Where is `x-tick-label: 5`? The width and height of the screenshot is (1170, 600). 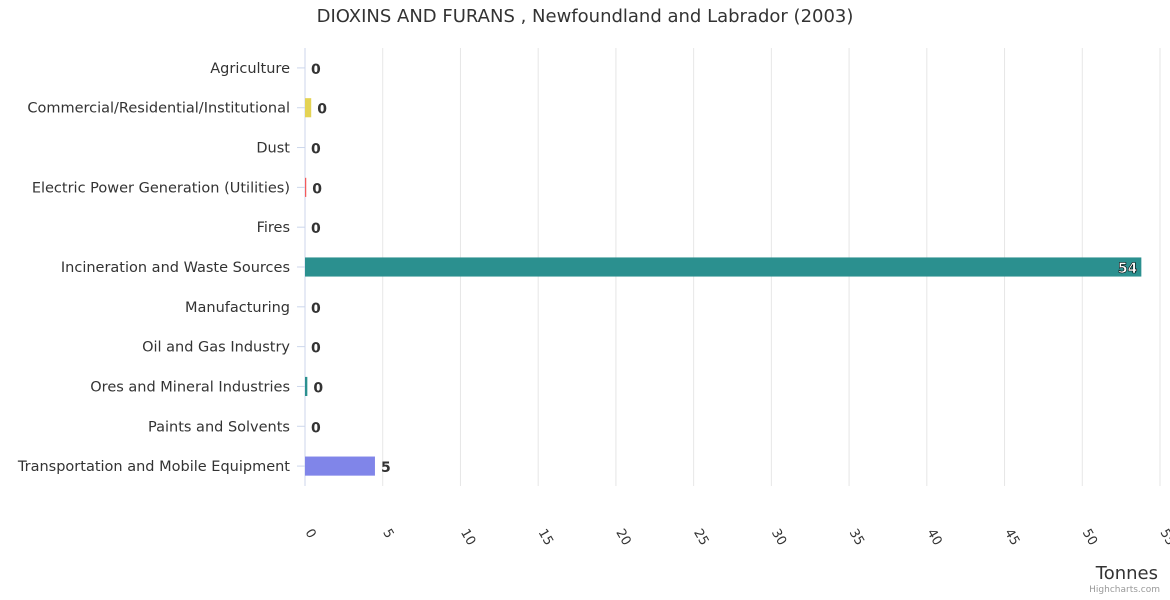
x-tick-label: 5 is located at coordinates (387, 534).